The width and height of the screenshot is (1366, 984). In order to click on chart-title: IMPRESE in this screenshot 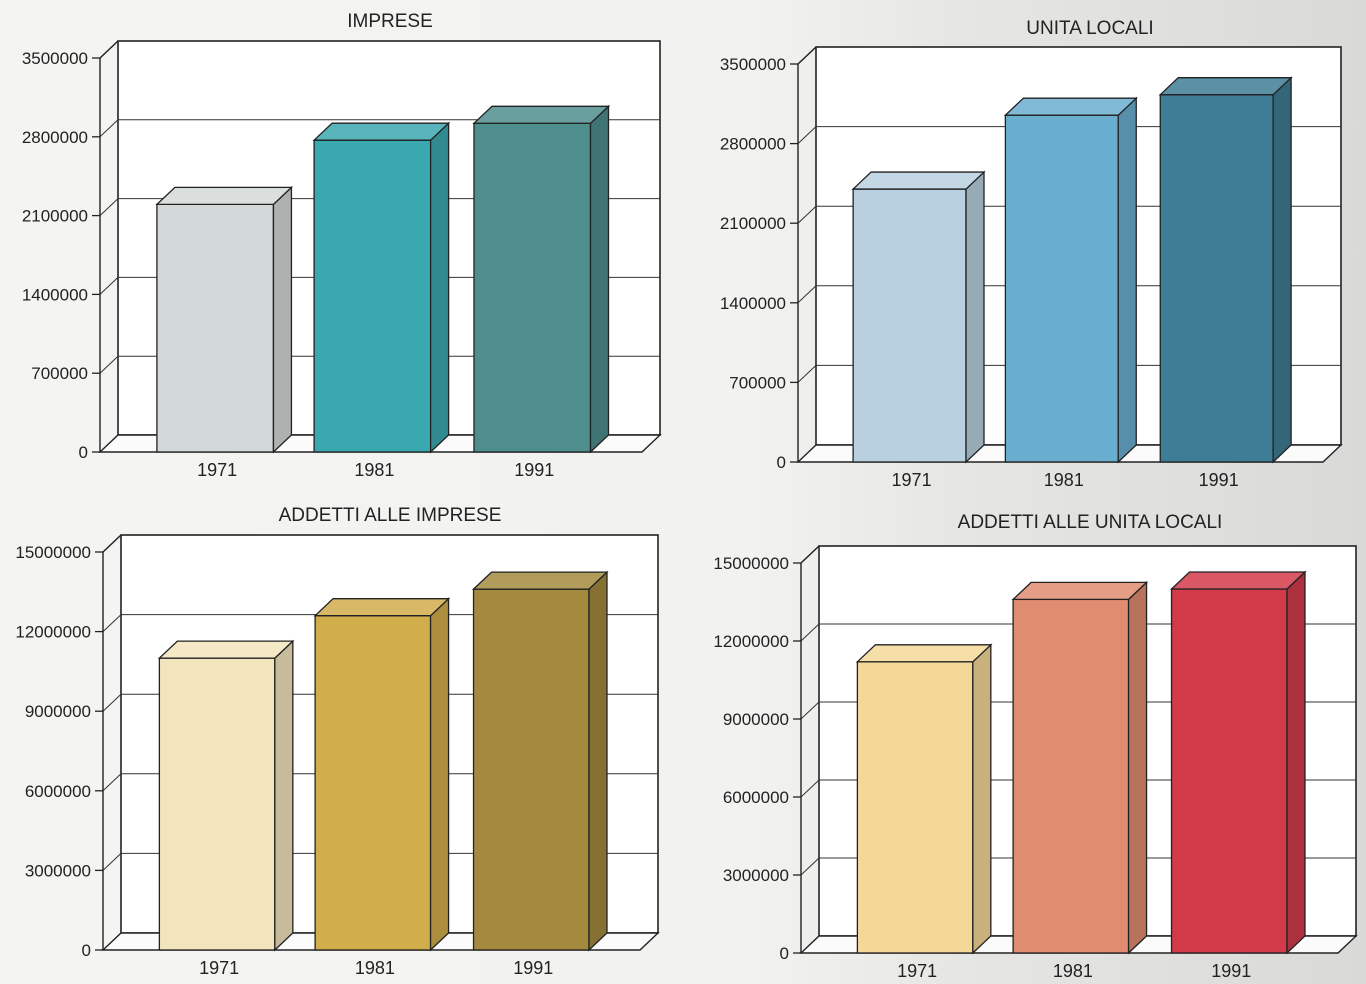, I will do `click(390, 21)`.